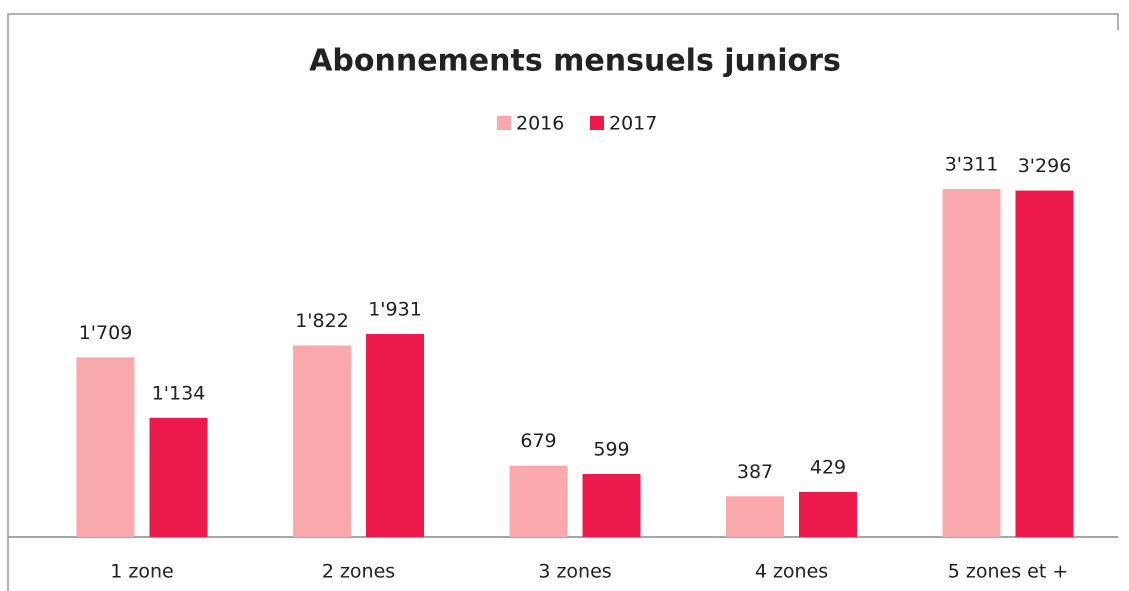 The height and width of the screenshot is (591, 1129). I want to click on data-label: 1'134, so click(179, 393).